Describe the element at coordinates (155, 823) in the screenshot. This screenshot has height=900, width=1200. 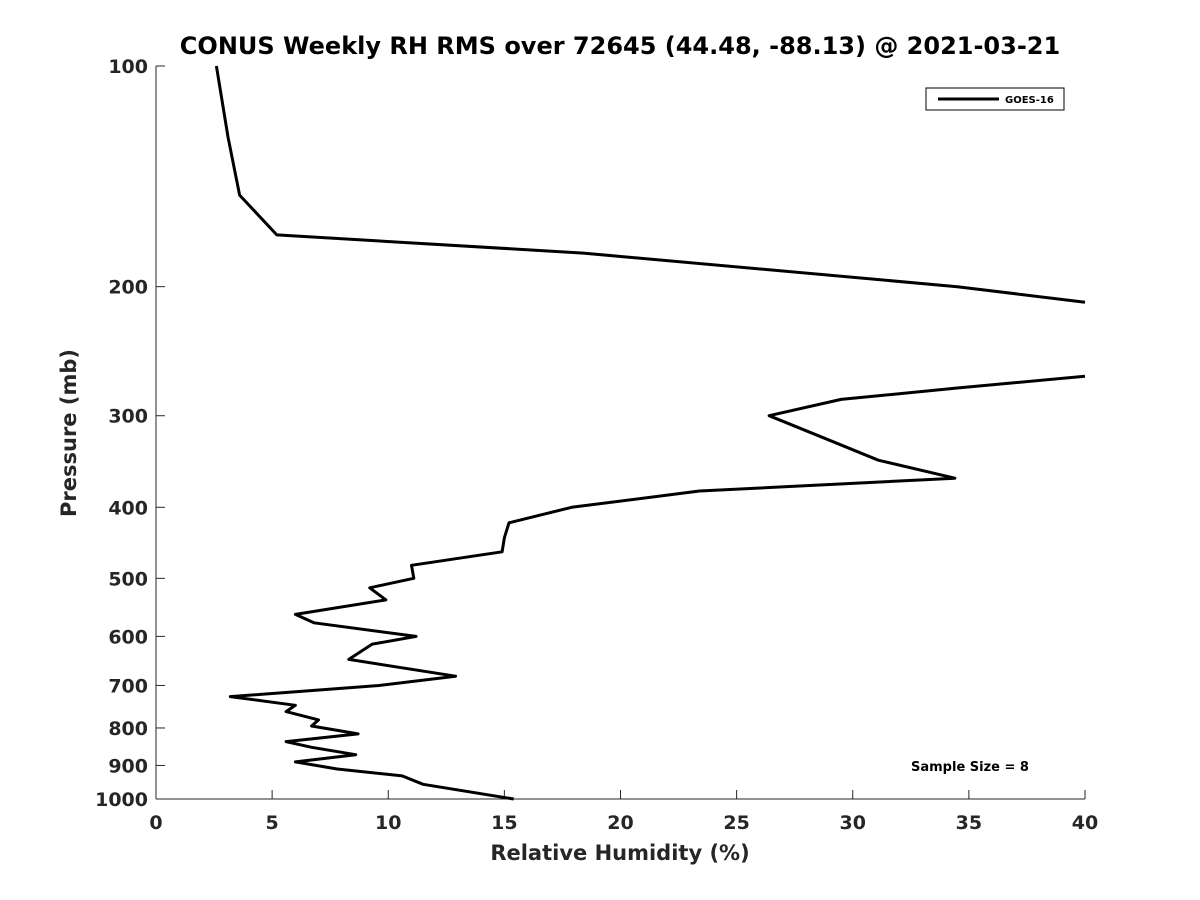
I see `x-tick-label: 0` at that location.